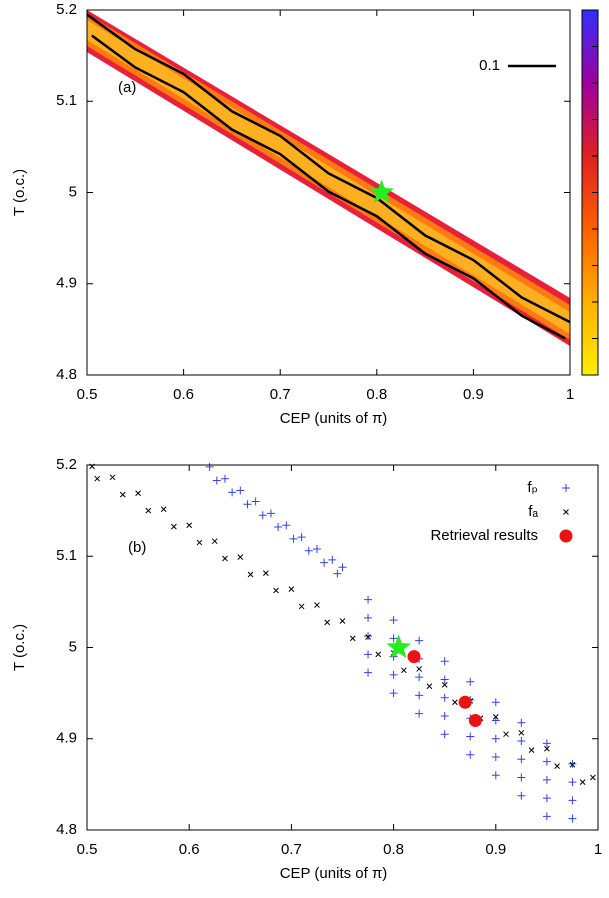 The height and width of the screenshot is (898, 609). What do you see at coordinates (334, 873) in the screenshot?
I see `x-axis-label: CEP (units of π)` at bounding box center [334, 873].